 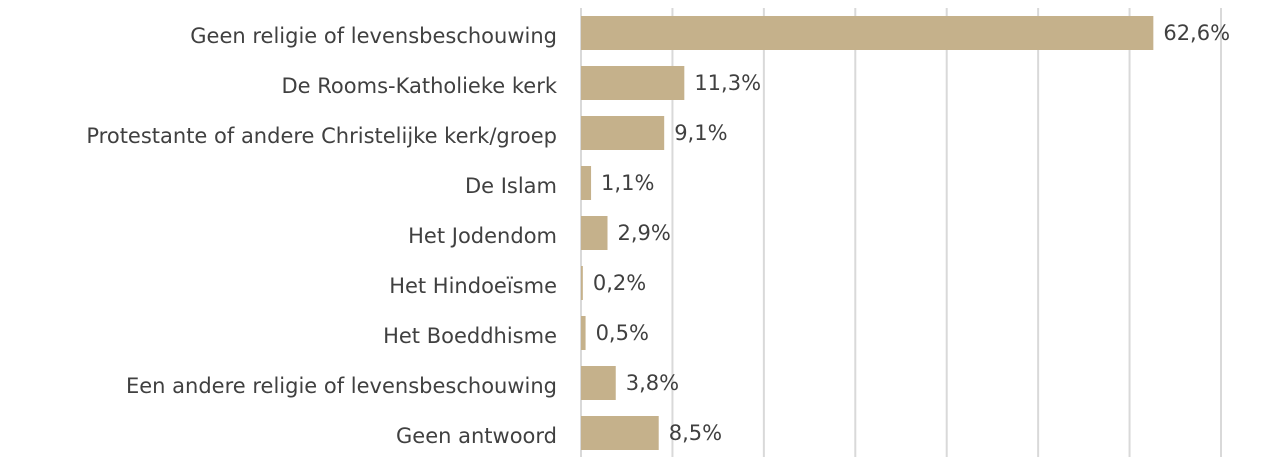 I want to click on y-tick-label: Geen religie of levensbeschouwing, so click(x=373, y=36).